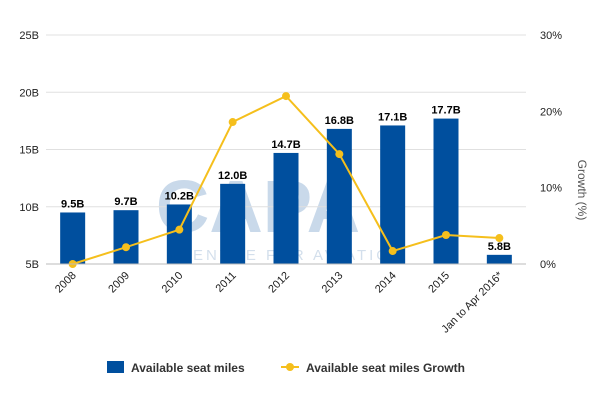 This screenshot has width=600, height=400. What do you see at coordinates (29, 208) in the screenshot?
I see `y-left-tick-label: 10B` at bounding box center [29, 208].